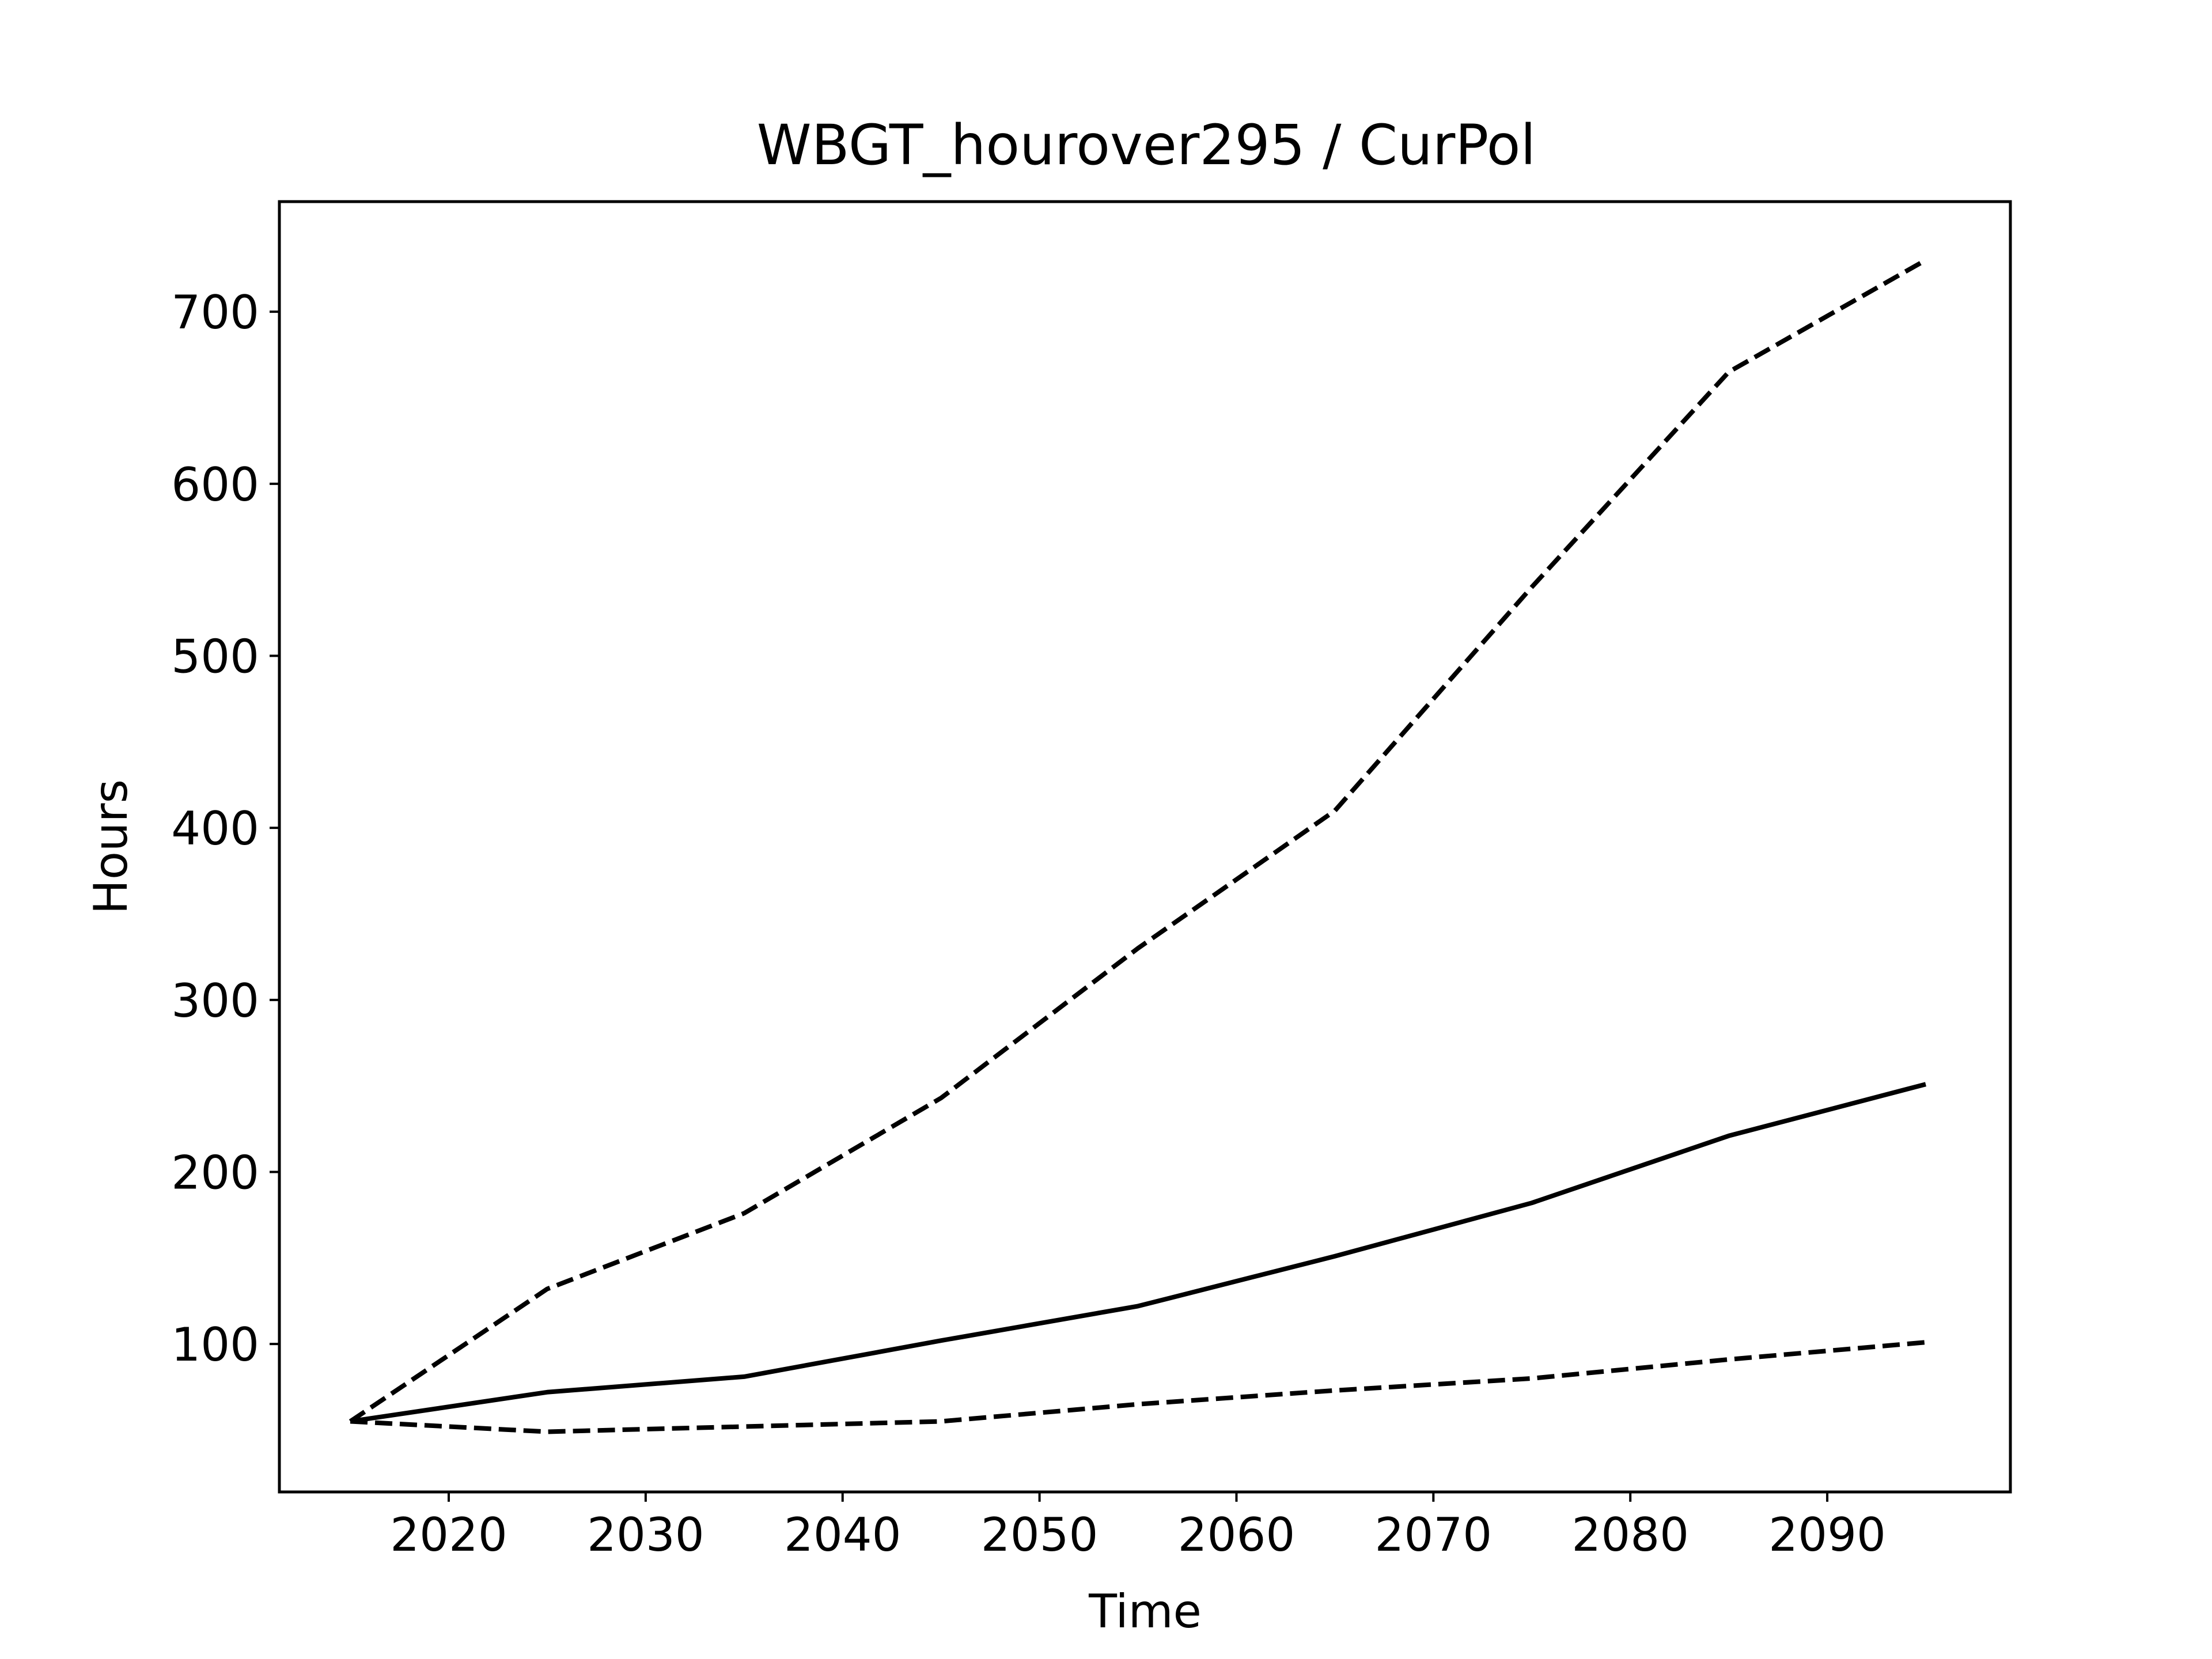 This screenshot has height=1659, width=2212. Describe the element at coordinates (1138, 1253) in the screenshot. I see `median-line` at that location.